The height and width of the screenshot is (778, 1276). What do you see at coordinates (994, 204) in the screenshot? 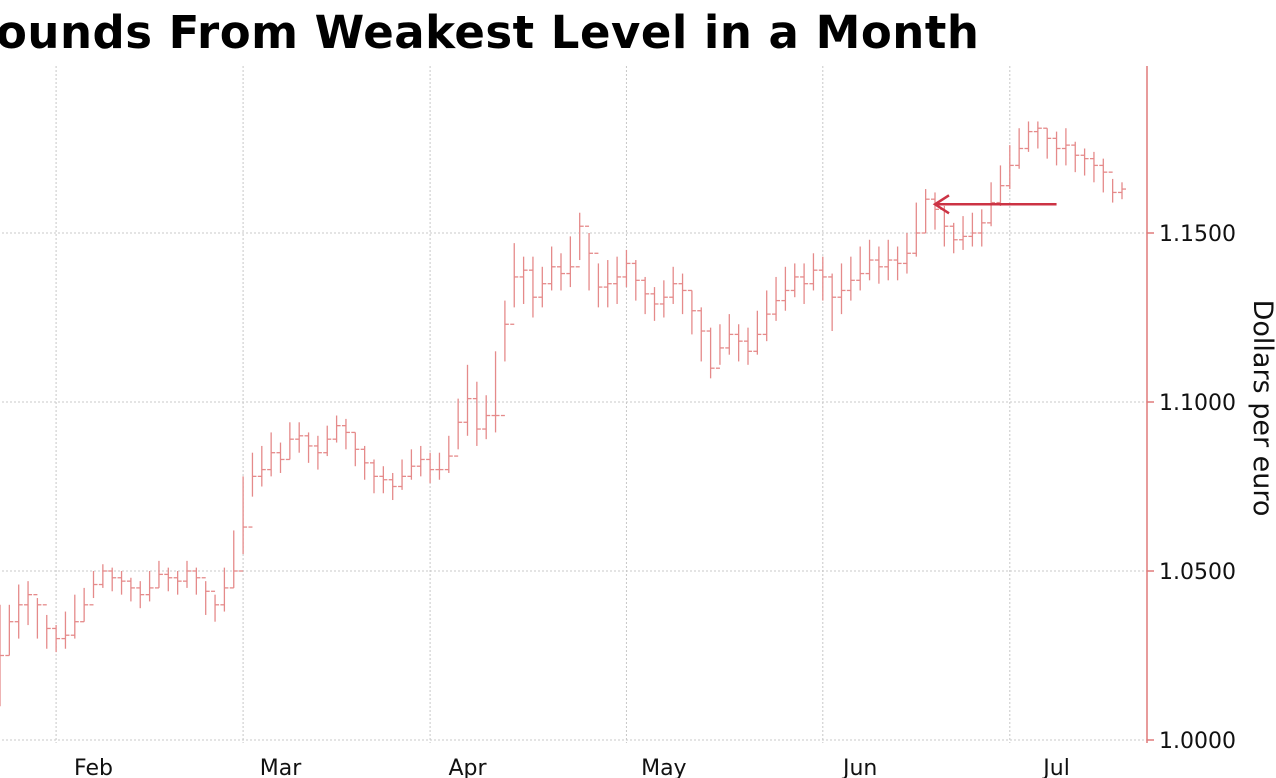
I see `annotation-arrow` at bounding box center [994, 204].